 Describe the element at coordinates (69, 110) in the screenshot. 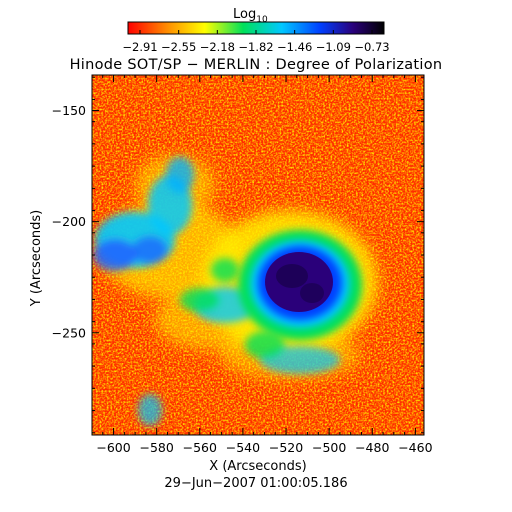

I see `y-tick-label: −150` at that location.